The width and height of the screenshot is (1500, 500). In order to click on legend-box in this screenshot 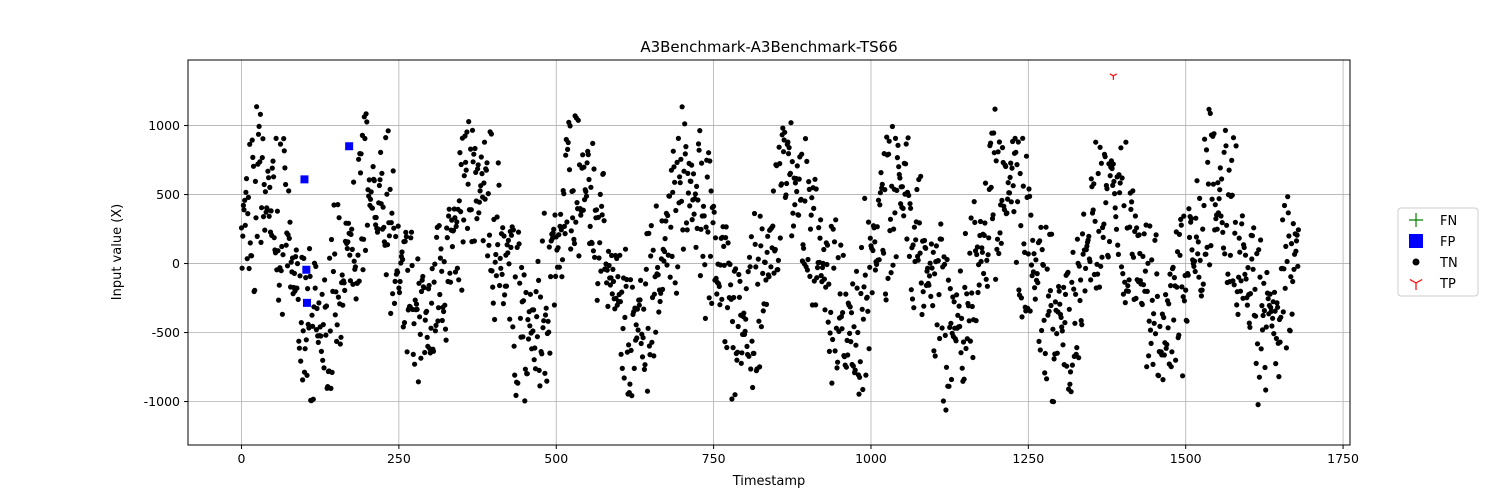, I will do `click(1438, 252)`.